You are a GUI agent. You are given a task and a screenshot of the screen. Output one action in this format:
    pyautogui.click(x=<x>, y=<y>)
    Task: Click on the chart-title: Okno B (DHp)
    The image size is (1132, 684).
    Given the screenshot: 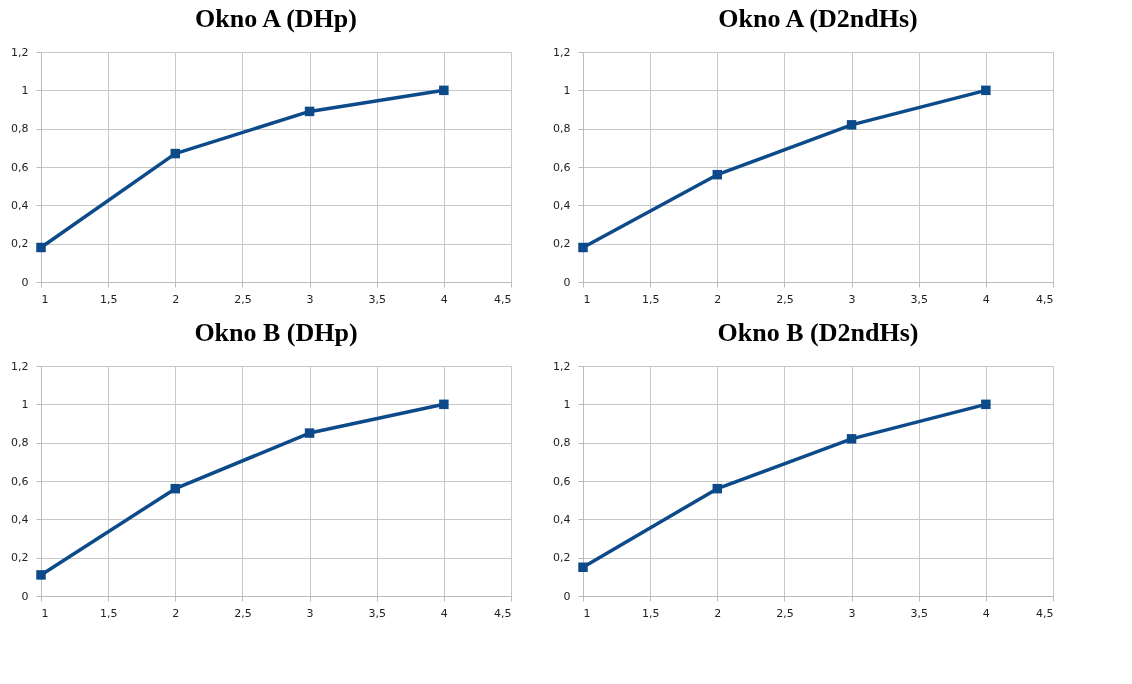 What is the action you would take?
    pyautogui.click(x=276, y=332)
    